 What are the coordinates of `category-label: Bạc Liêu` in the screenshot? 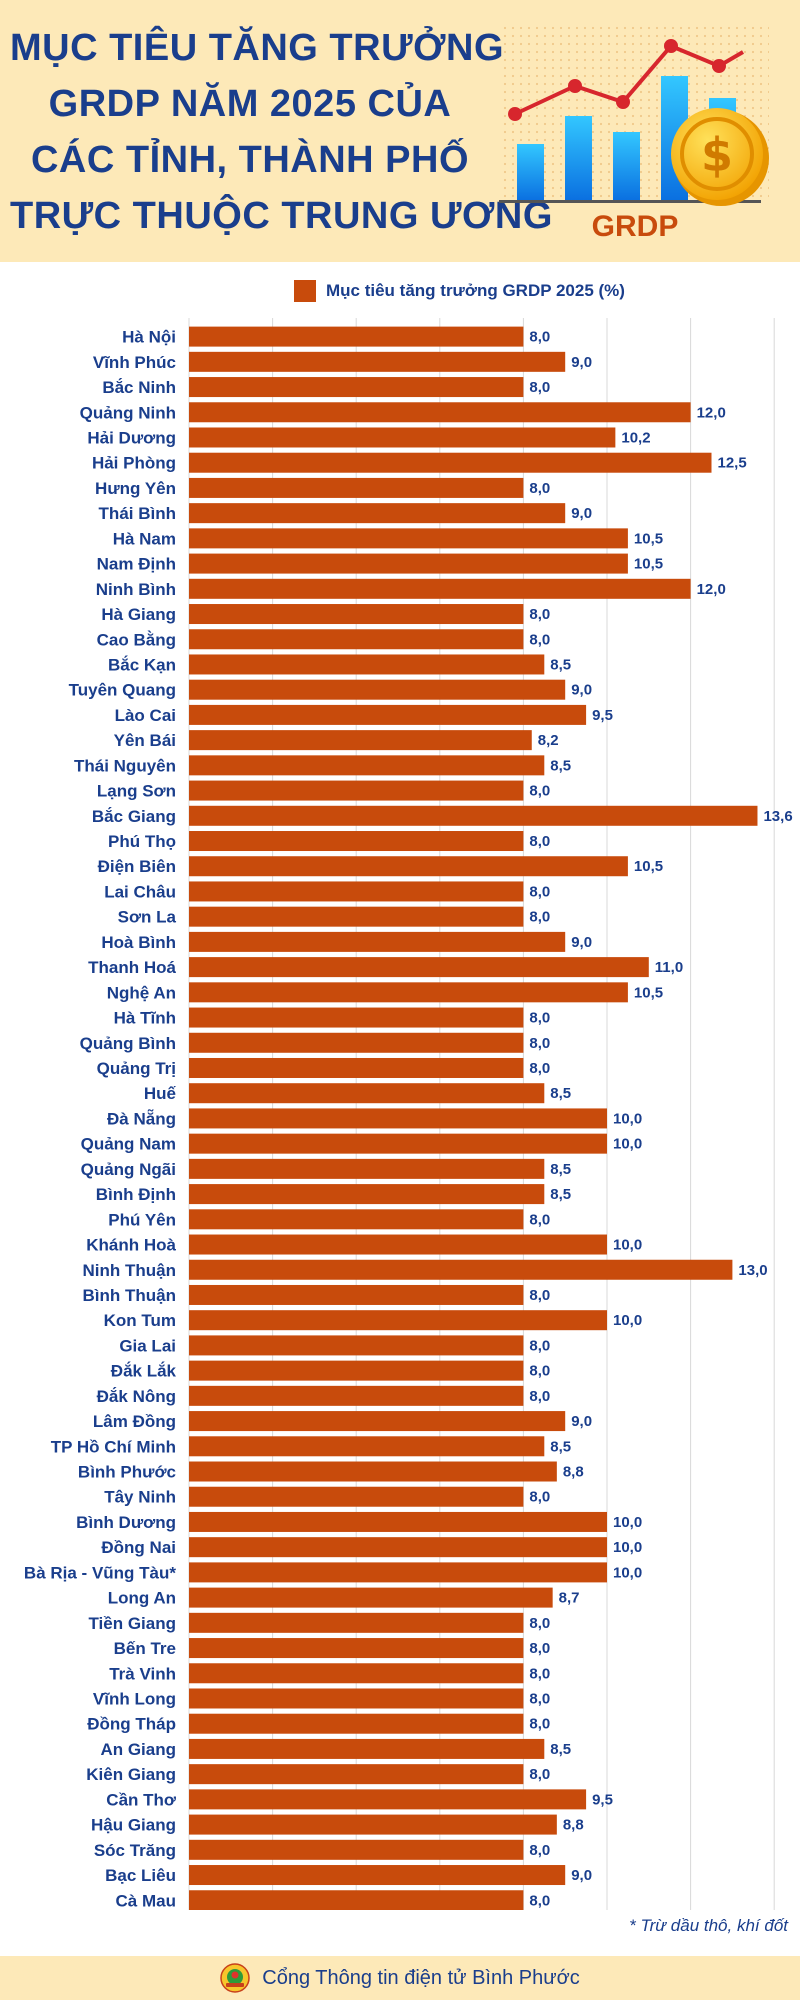 It's located at (140, 1875).